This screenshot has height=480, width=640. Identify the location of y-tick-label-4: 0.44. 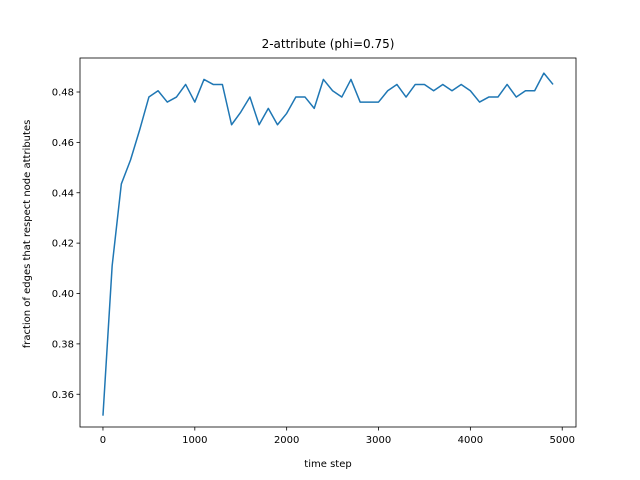
(63, 193).